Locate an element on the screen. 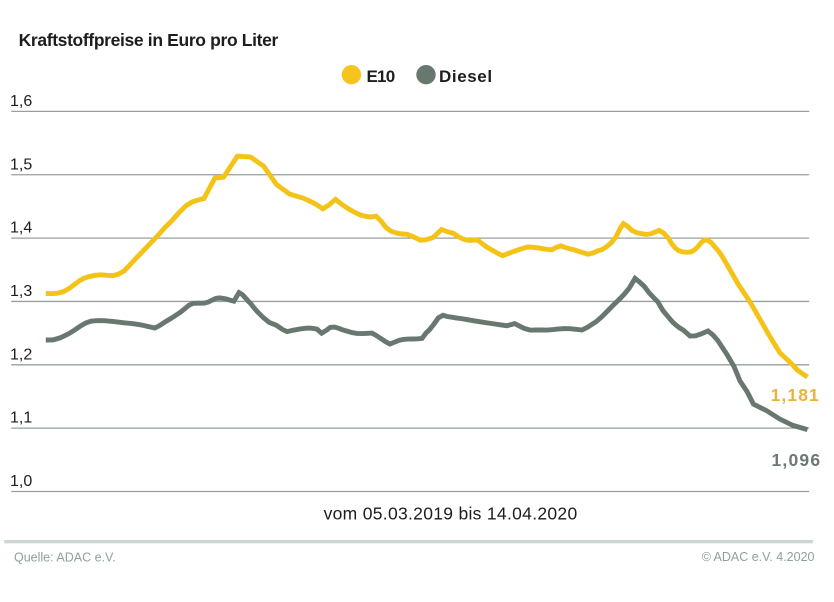  svg-text: 1,096 is located at coordinates (797, 460).